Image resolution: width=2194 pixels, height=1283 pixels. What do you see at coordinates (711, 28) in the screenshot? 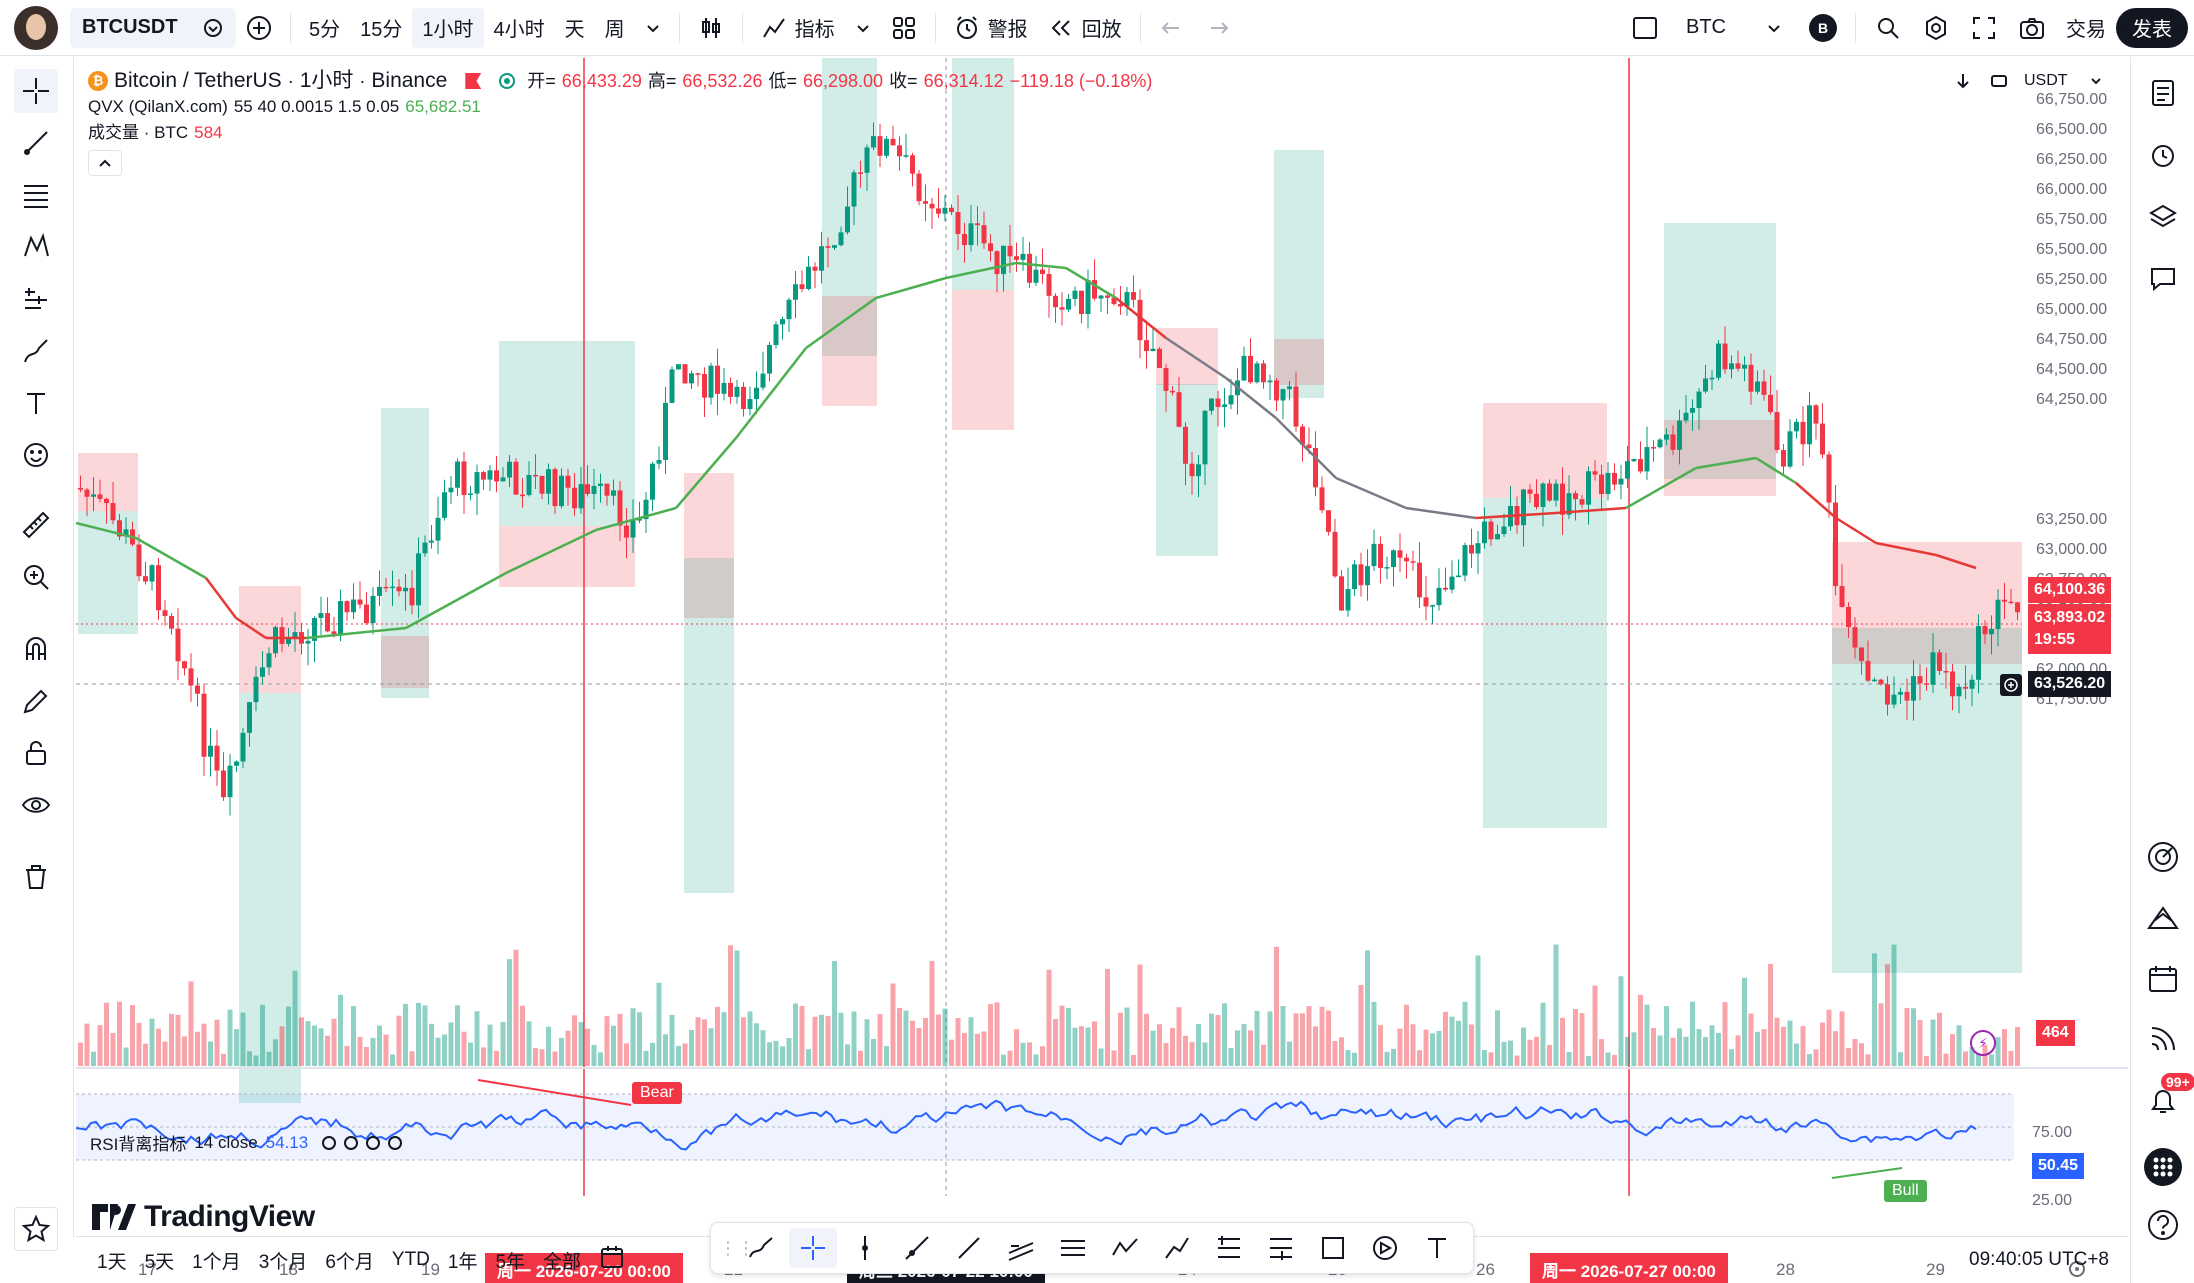
I see `chart-type-button` at bounding box center [711, 28].